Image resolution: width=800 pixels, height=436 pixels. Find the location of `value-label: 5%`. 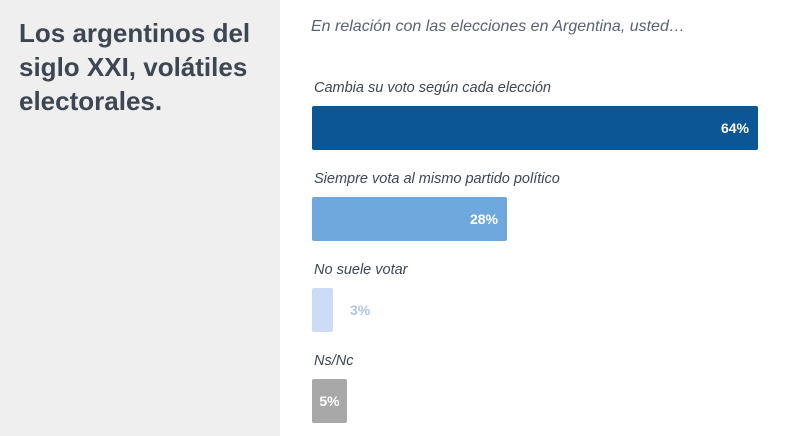

value-label: 5% is located at coordinates (329, 401).